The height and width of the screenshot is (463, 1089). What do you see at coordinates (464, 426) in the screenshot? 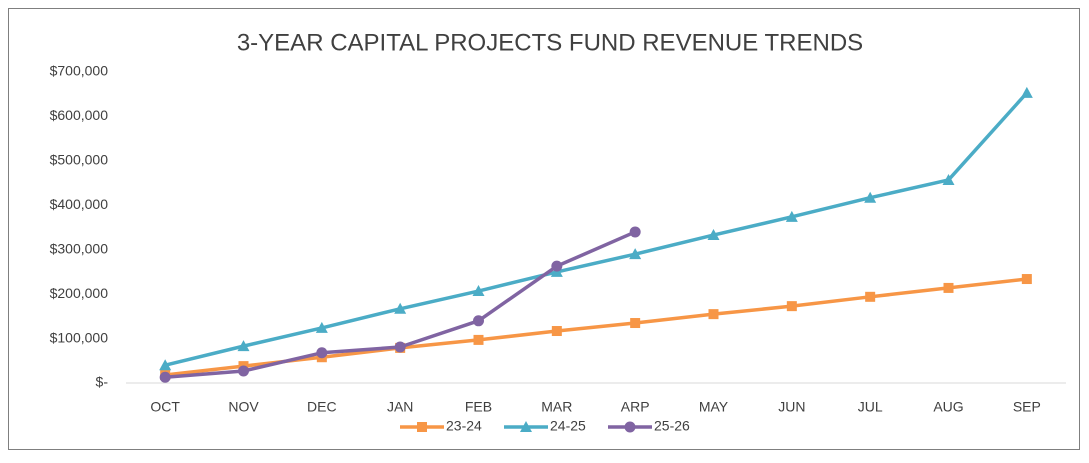
I see `legend-label: 23-24` at bounding box center [464, 426].